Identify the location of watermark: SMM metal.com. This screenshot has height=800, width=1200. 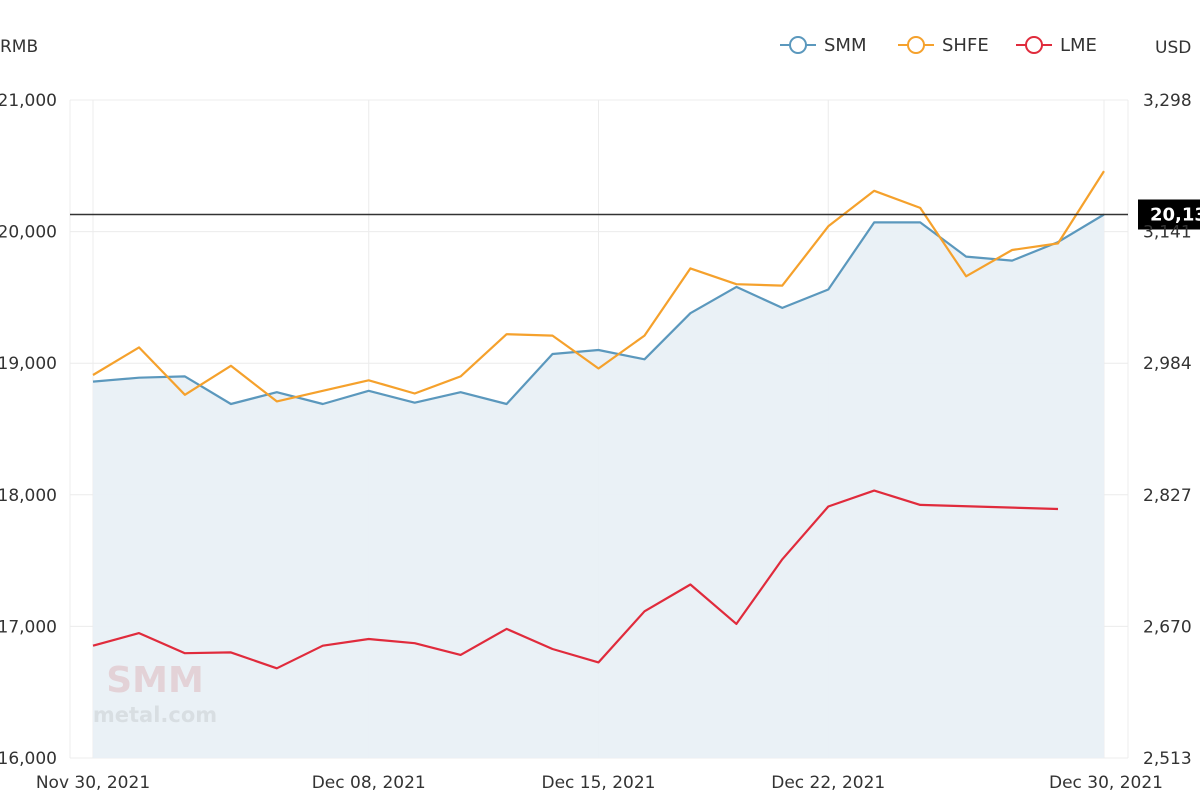
(155, 693).